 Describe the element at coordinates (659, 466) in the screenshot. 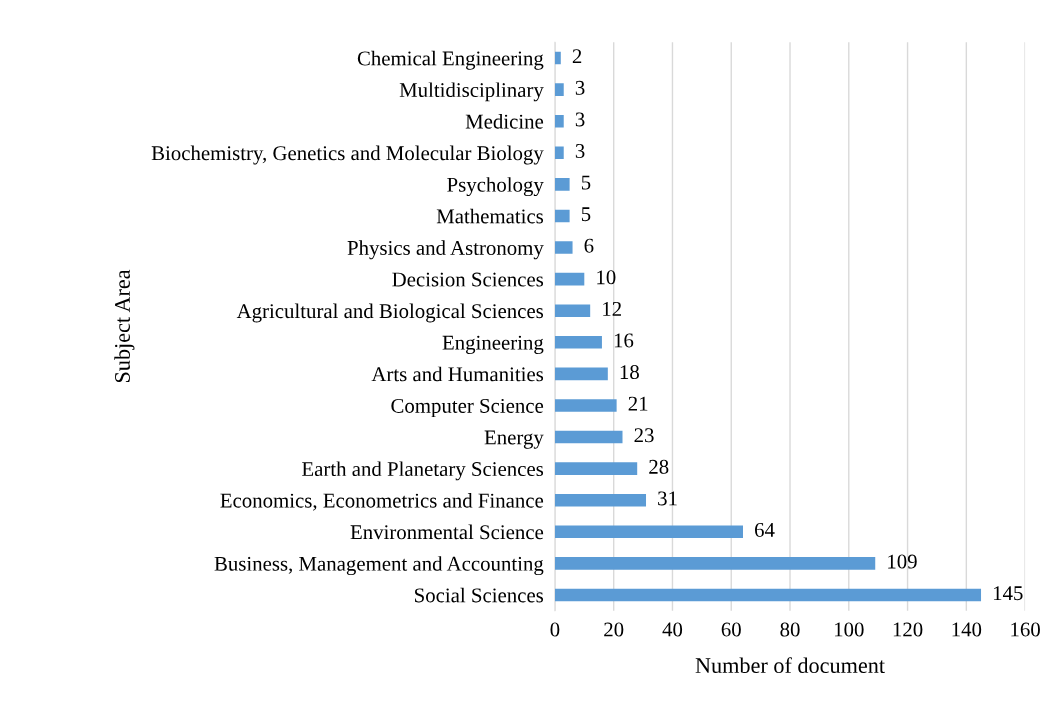

I see `data-label: 28` at that location.